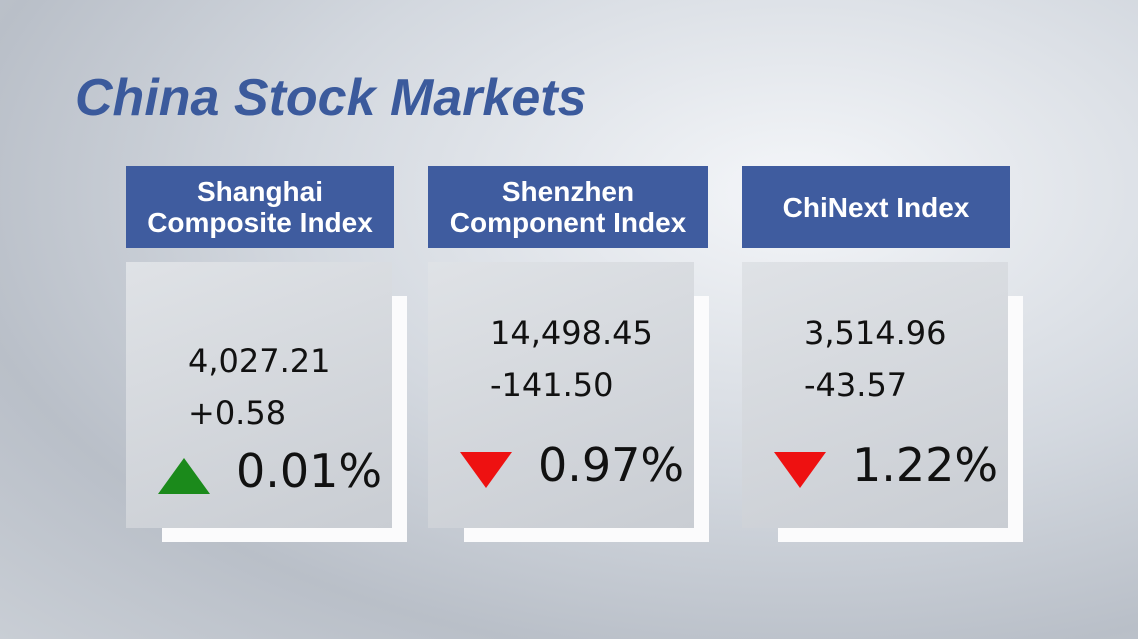  What do you see at coordinates (611, 465) in the screenshot?
I see `percent-change: 0.97%` at bounding box center [611, 465].